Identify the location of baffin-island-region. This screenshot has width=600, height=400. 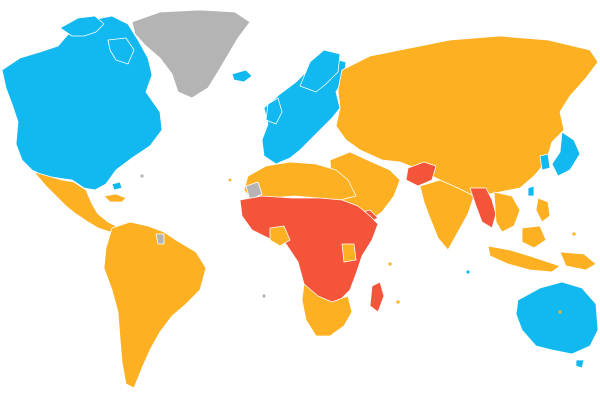
(121, 51).